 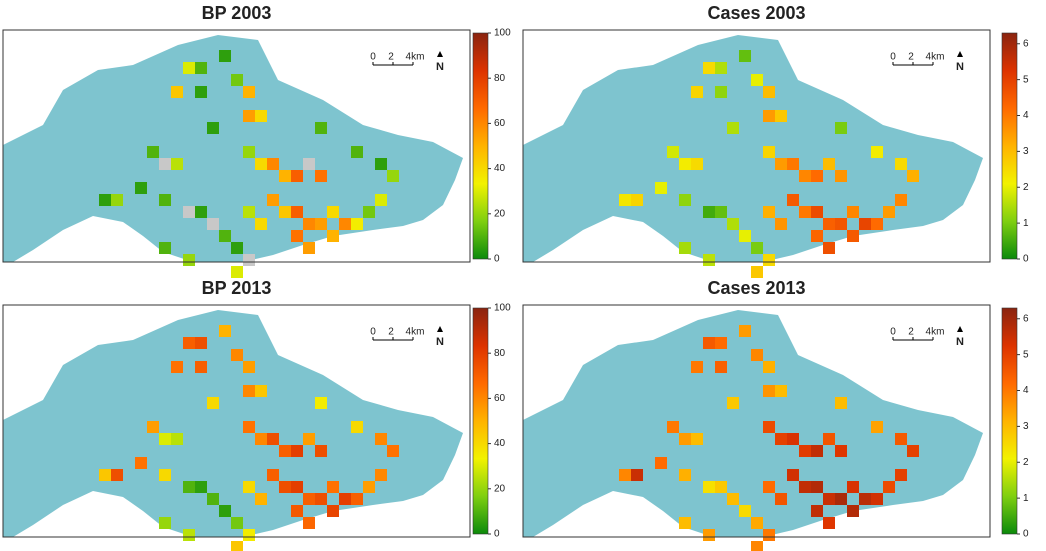 I want to click on colorbar-label: 2, so click(x=1026, y=462).